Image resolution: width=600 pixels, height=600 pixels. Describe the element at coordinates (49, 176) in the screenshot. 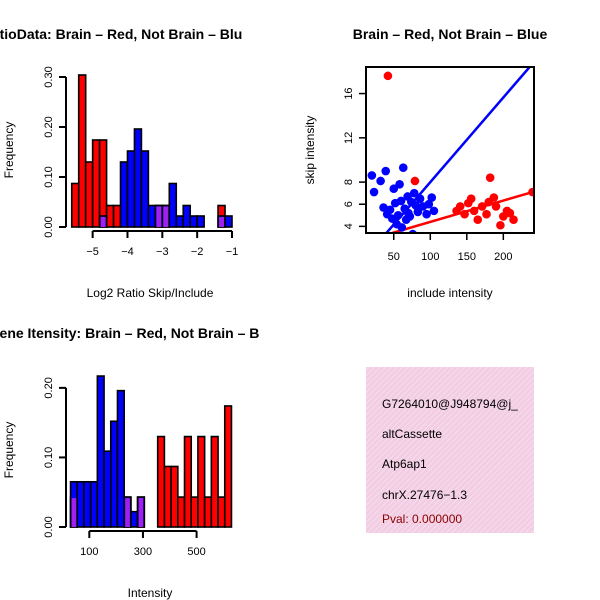

I see `ratio-histogram-y-tick-label: 0.10` at that location.